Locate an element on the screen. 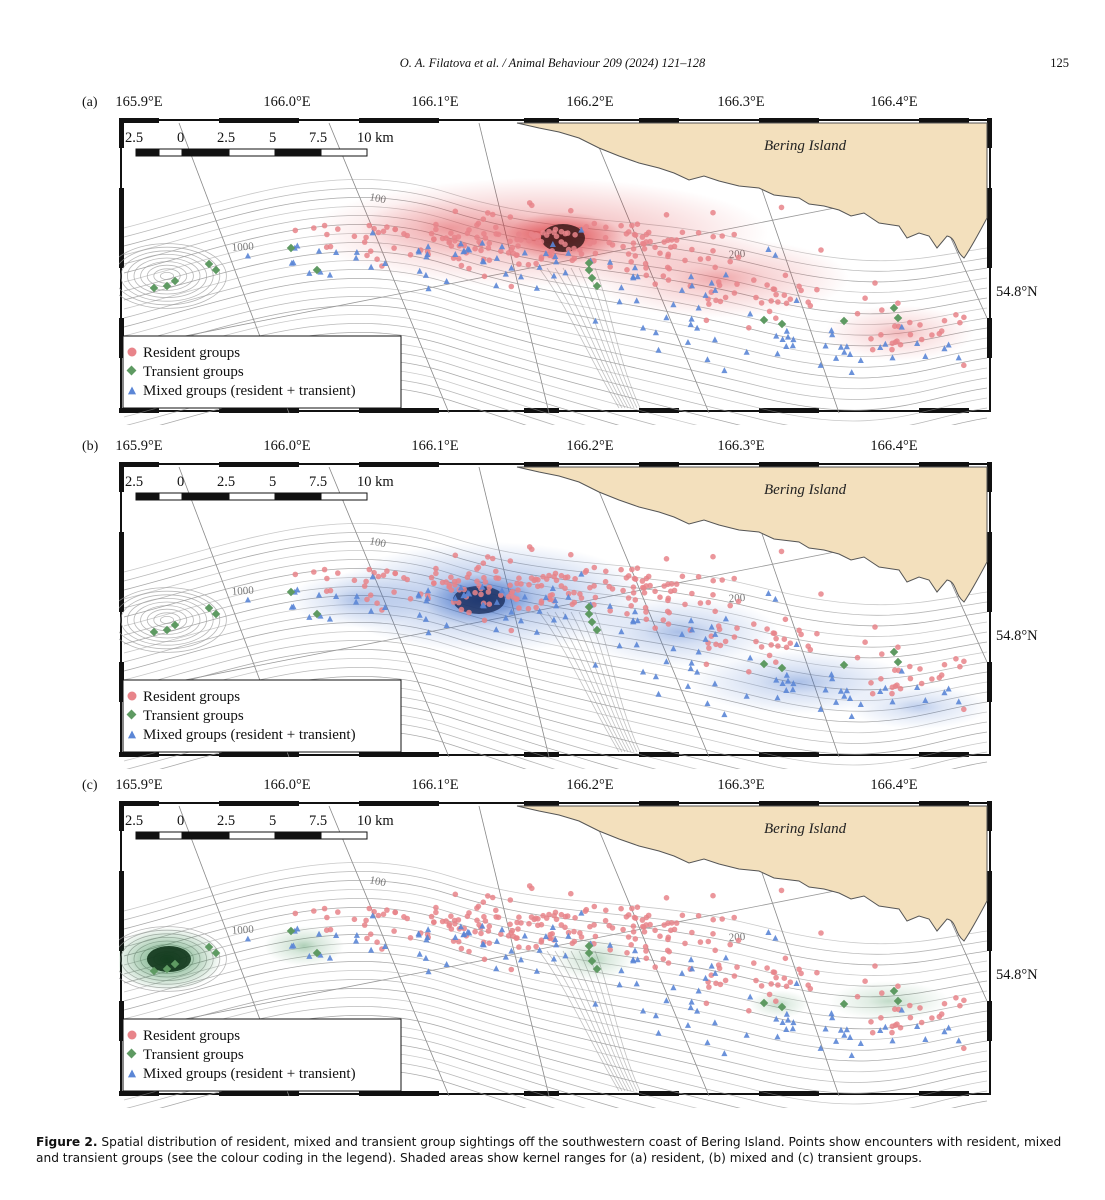 The width and height of the screenshot is (1105, 1200). longitude-tick-label: 166.4°E is located at coordinates (894, 102).